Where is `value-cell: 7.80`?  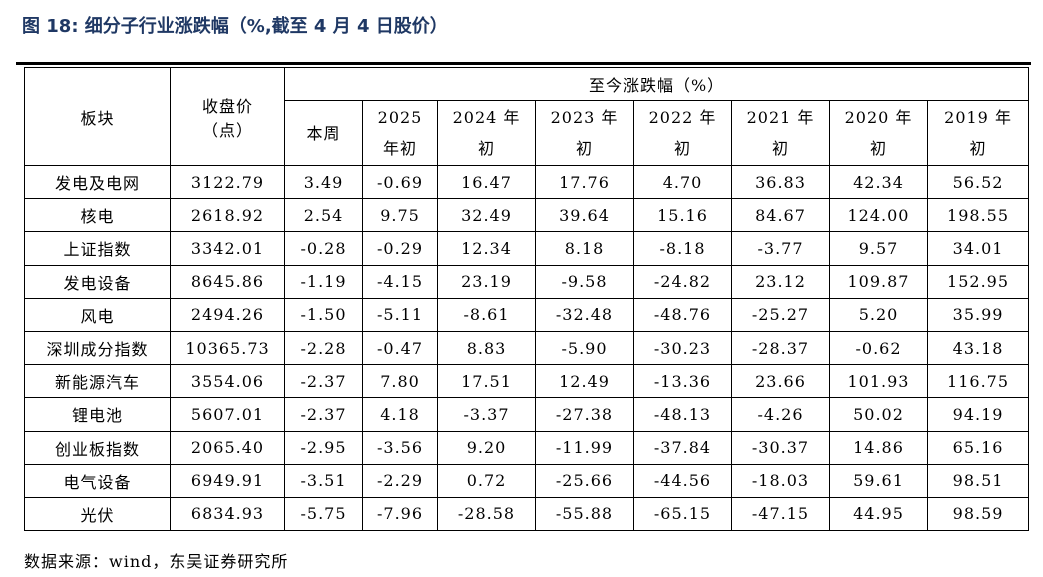
value-cell: 7.80 is located at coordinates (400, 381).